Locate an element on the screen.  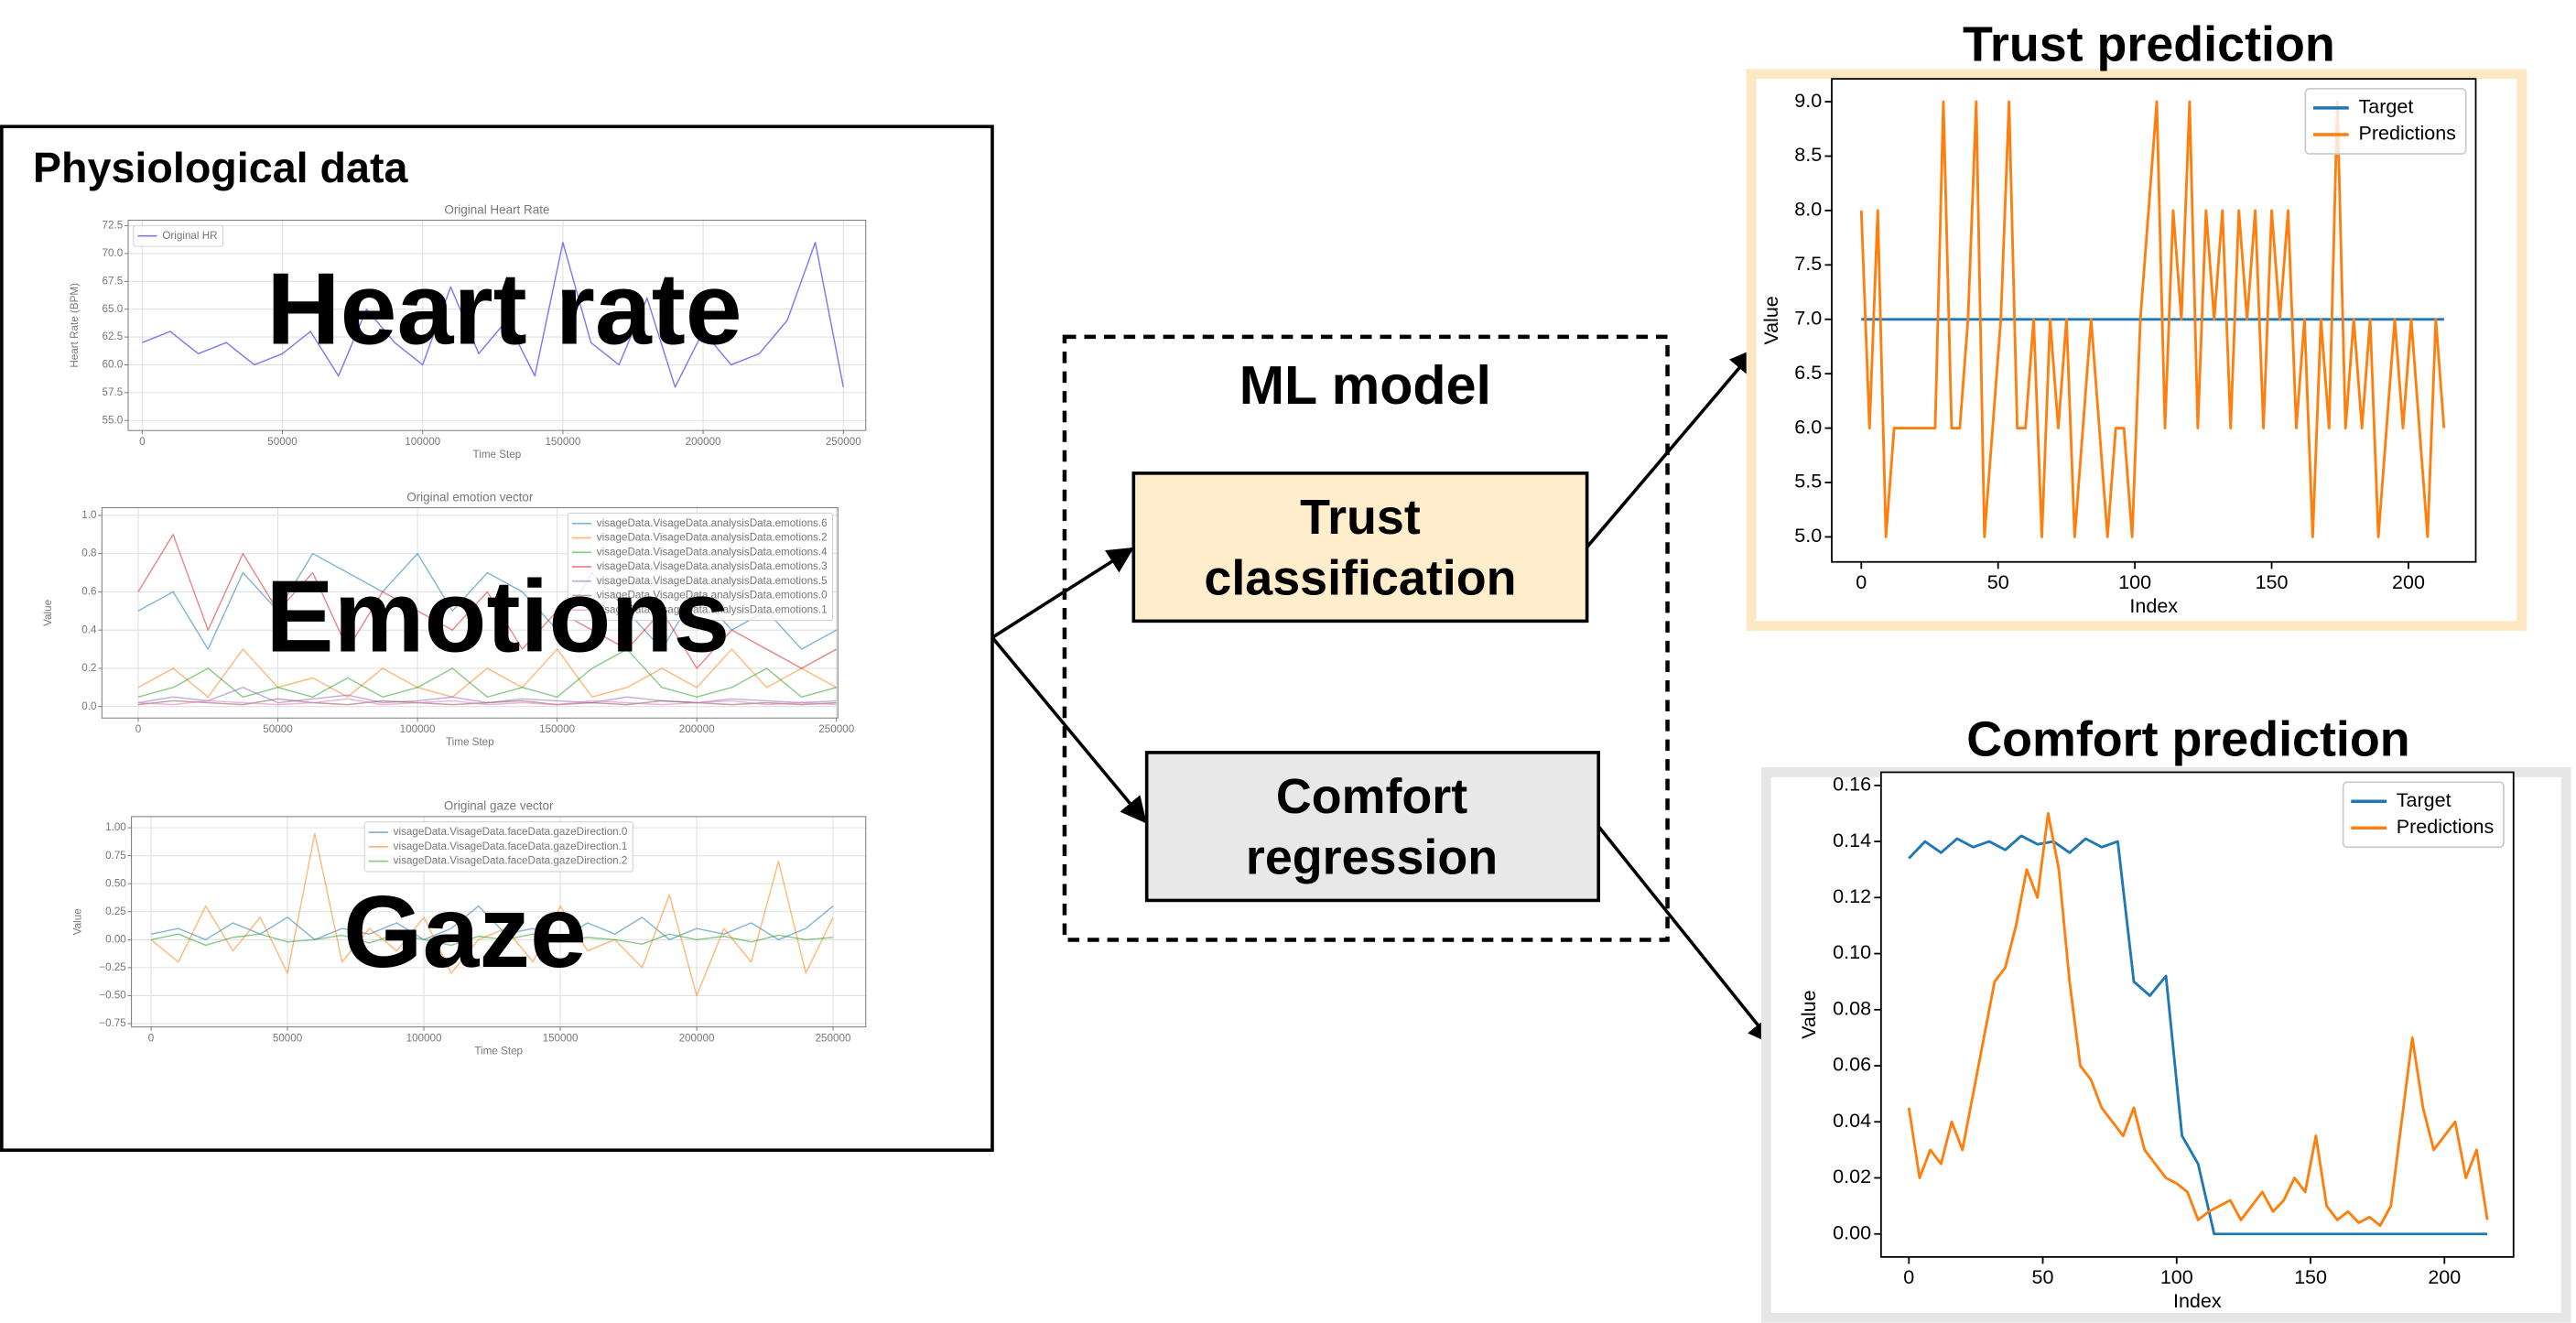
overlay-label: Emotions is located at coordinates (498, 615).